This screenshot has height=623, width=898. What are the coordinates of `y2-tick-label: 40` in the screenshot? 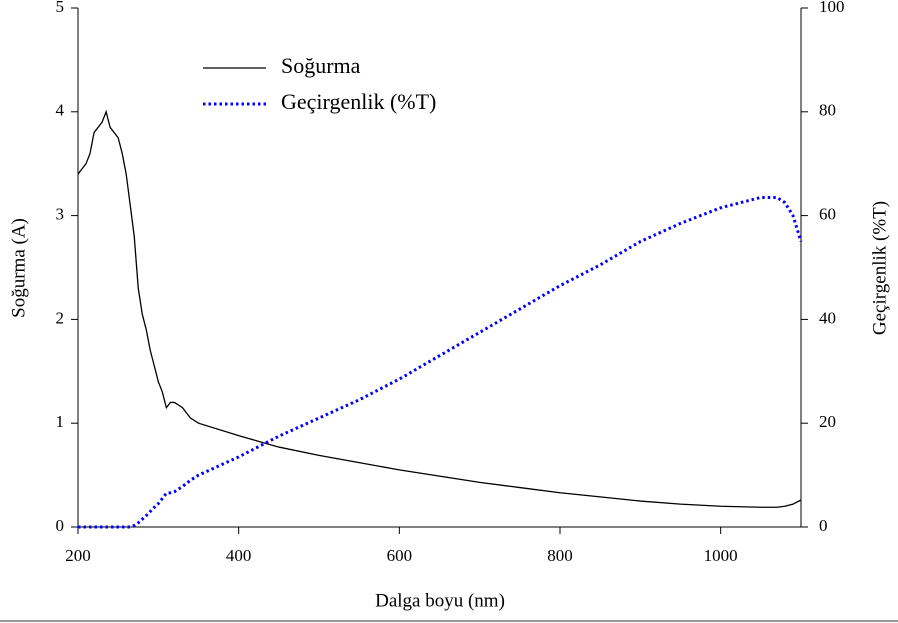 It's located at (827, 317).